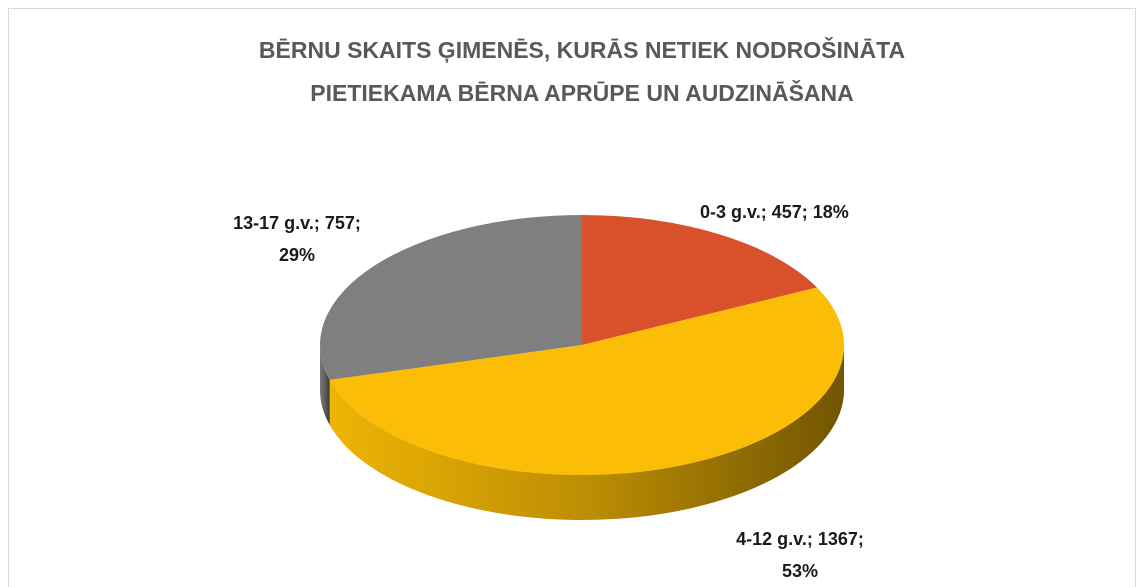 The width and height of the screenshot is (1144, 587). Describe the element at coordinates (582, 92) in the screenshot. I see `chart-title: PIETIEKAMA BĒRNA APRŪPE UN AUDZINĀŠANA` at that location.